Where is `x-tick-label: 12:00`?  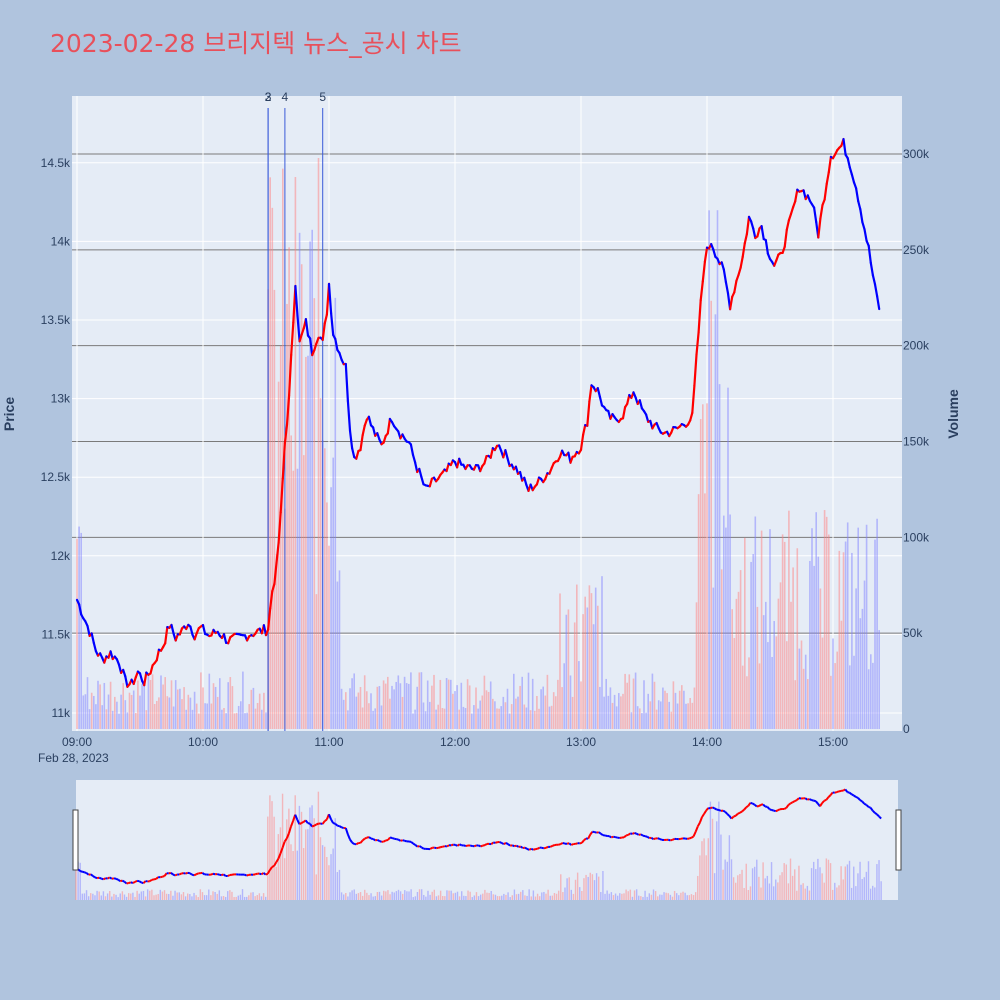 x-tick-label: 12:00 is located at coordinates (455, 742).